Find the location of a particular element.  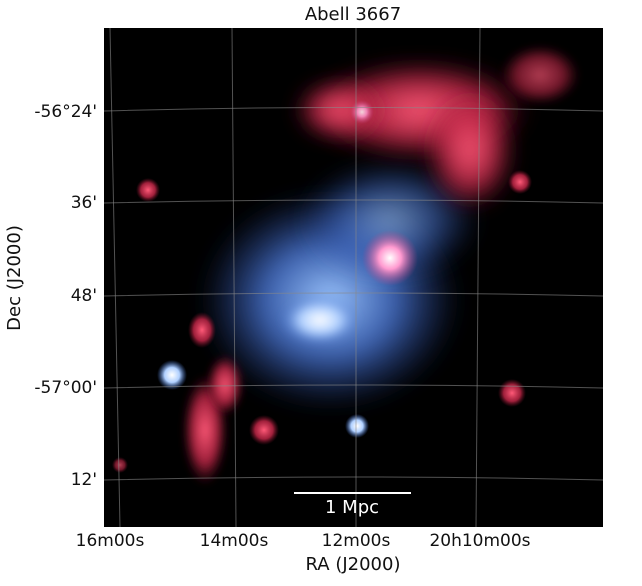

x-tick-label: 12m00s is located at coordinates (356, 541).